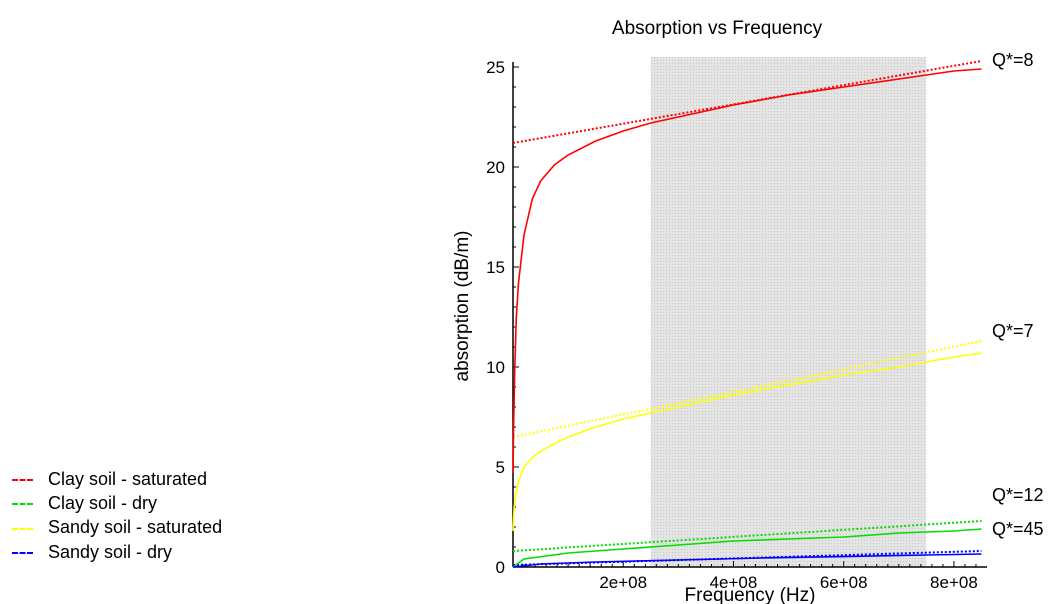  What do you see at coordinates (103, 502) in the screenshot?
I see `legend-label: Clay soil - dry` at bounding box center [103, 502].